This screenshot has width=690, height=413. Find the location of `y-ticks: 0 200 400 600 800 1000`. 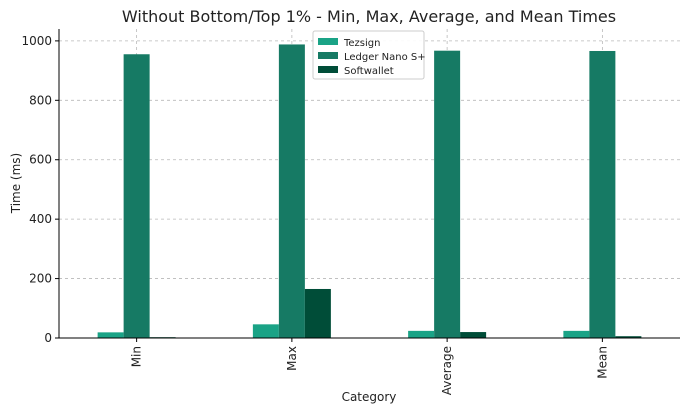

y-ticks: 0 200 400 600 800 1000 is located at coordinates (40, 189).